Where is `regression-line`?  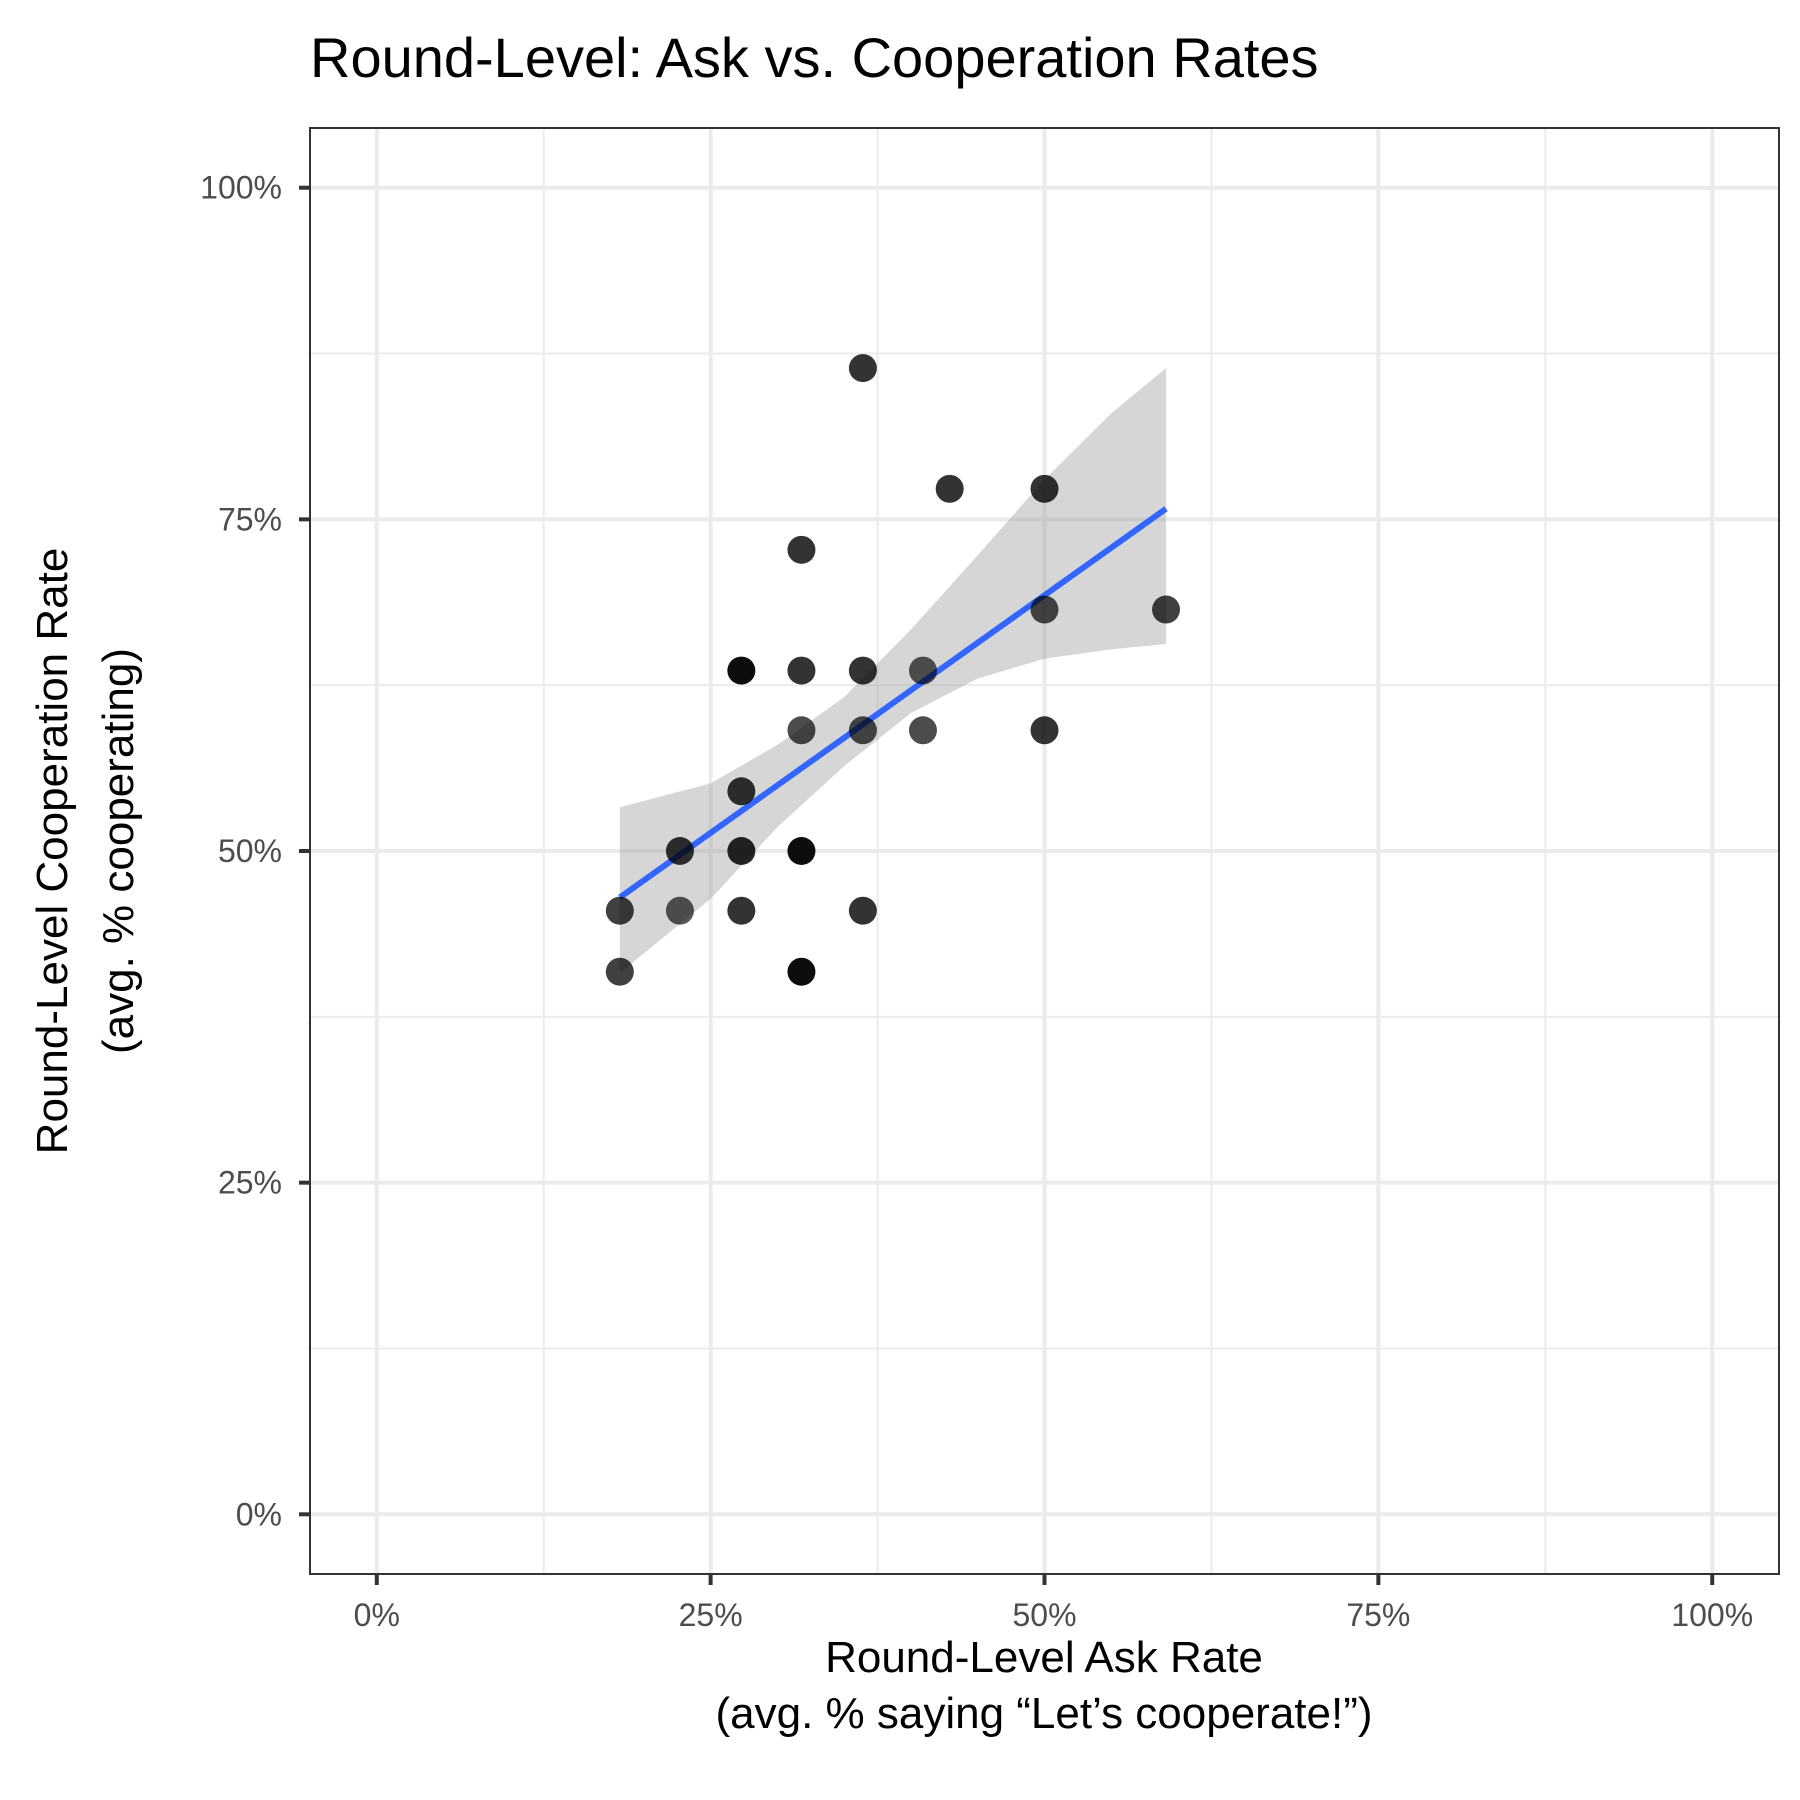
regression-line is located at coordinates (893, 703).